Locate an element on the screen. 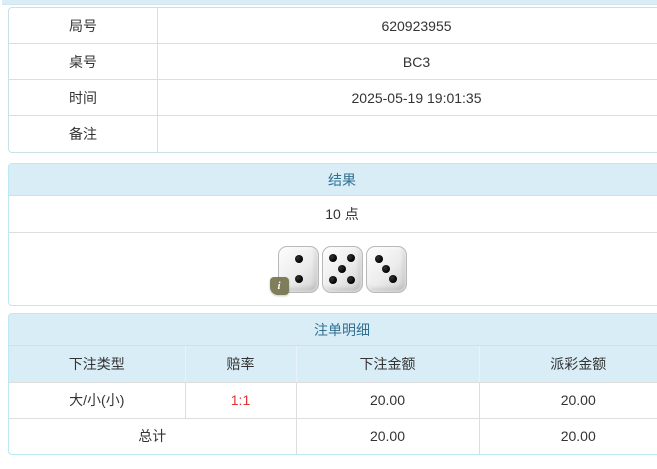 The image size is (657, 469). col-header-odds: 赔率 is located at coordinates (241, 364).